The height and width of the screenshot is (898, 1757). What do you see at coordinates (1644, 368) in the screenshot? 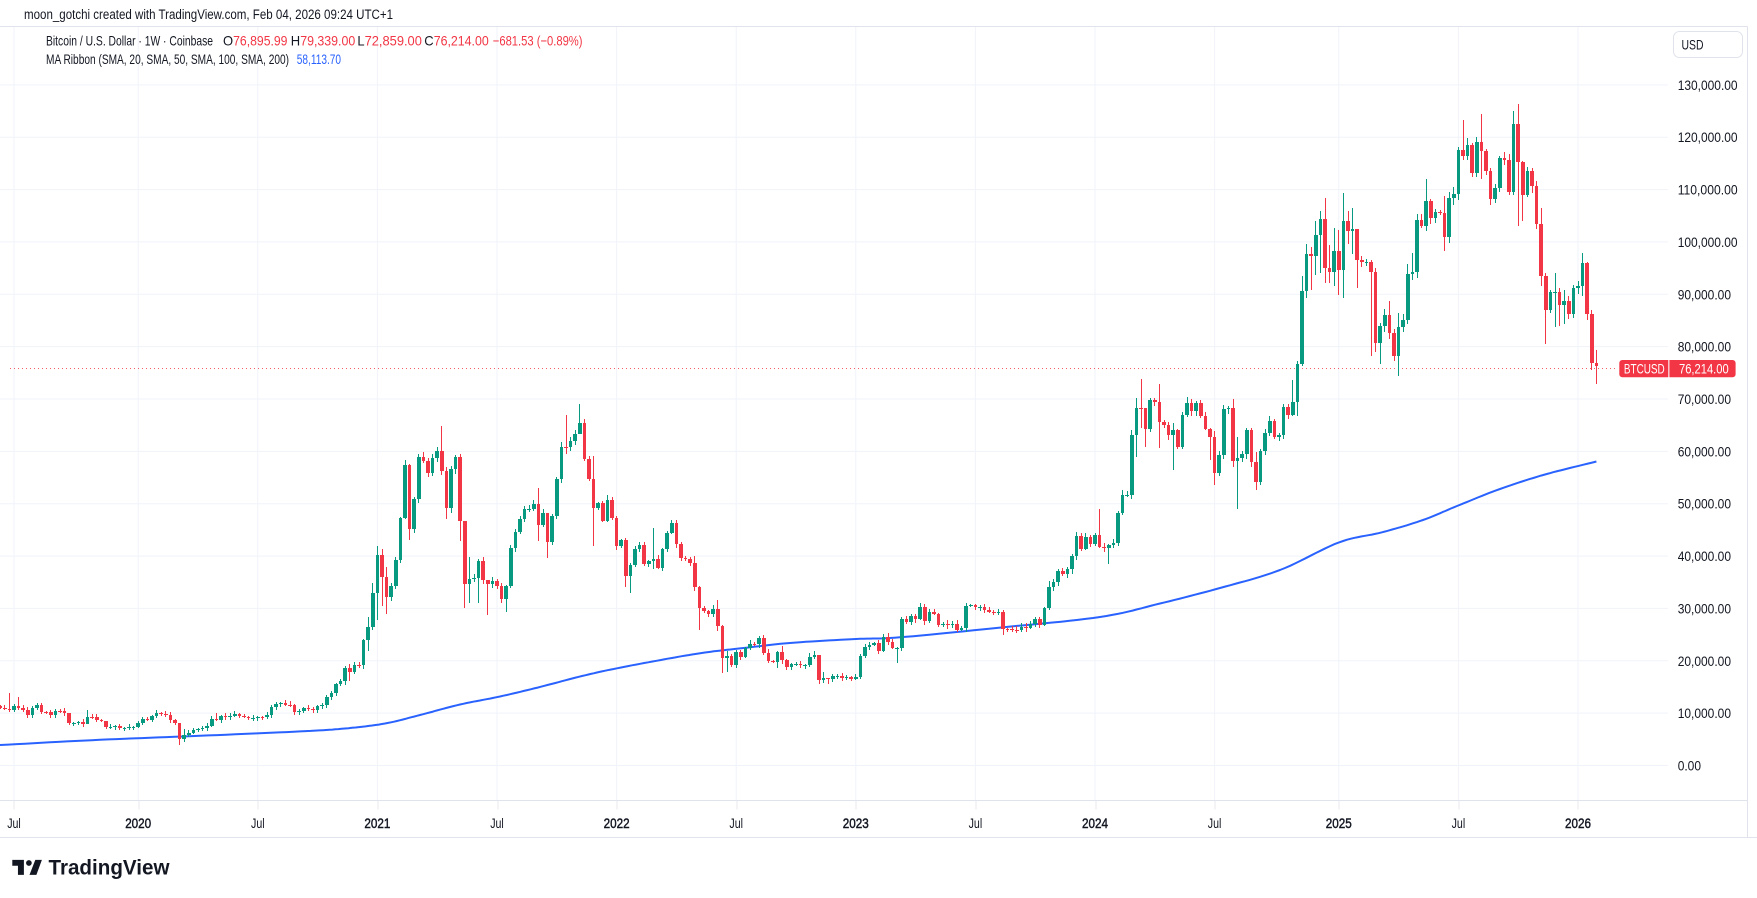
I see `svg-text: BTCUSD` at bounding box center [1644, 368].